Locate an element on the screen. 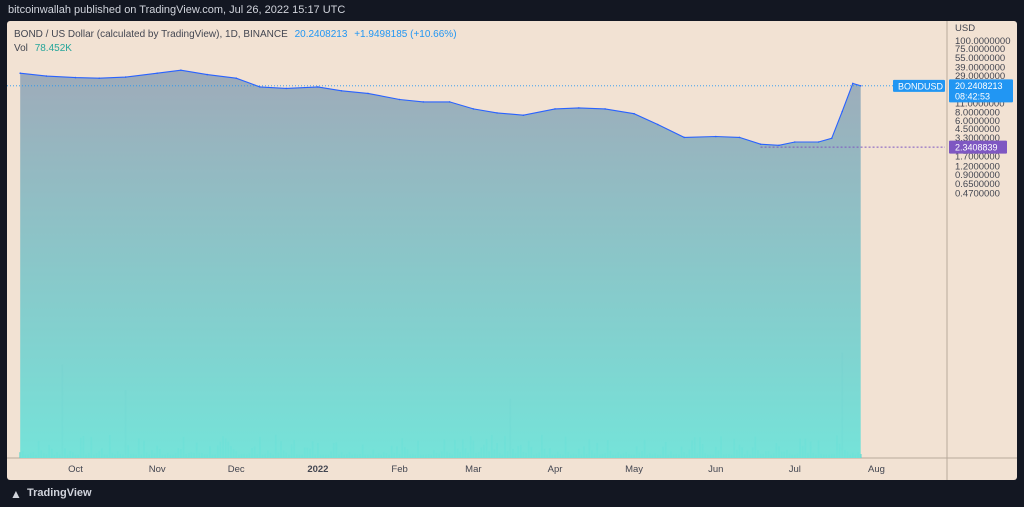  low-price-tag-value: 2.3408839 is located at coordinates (976, 148).